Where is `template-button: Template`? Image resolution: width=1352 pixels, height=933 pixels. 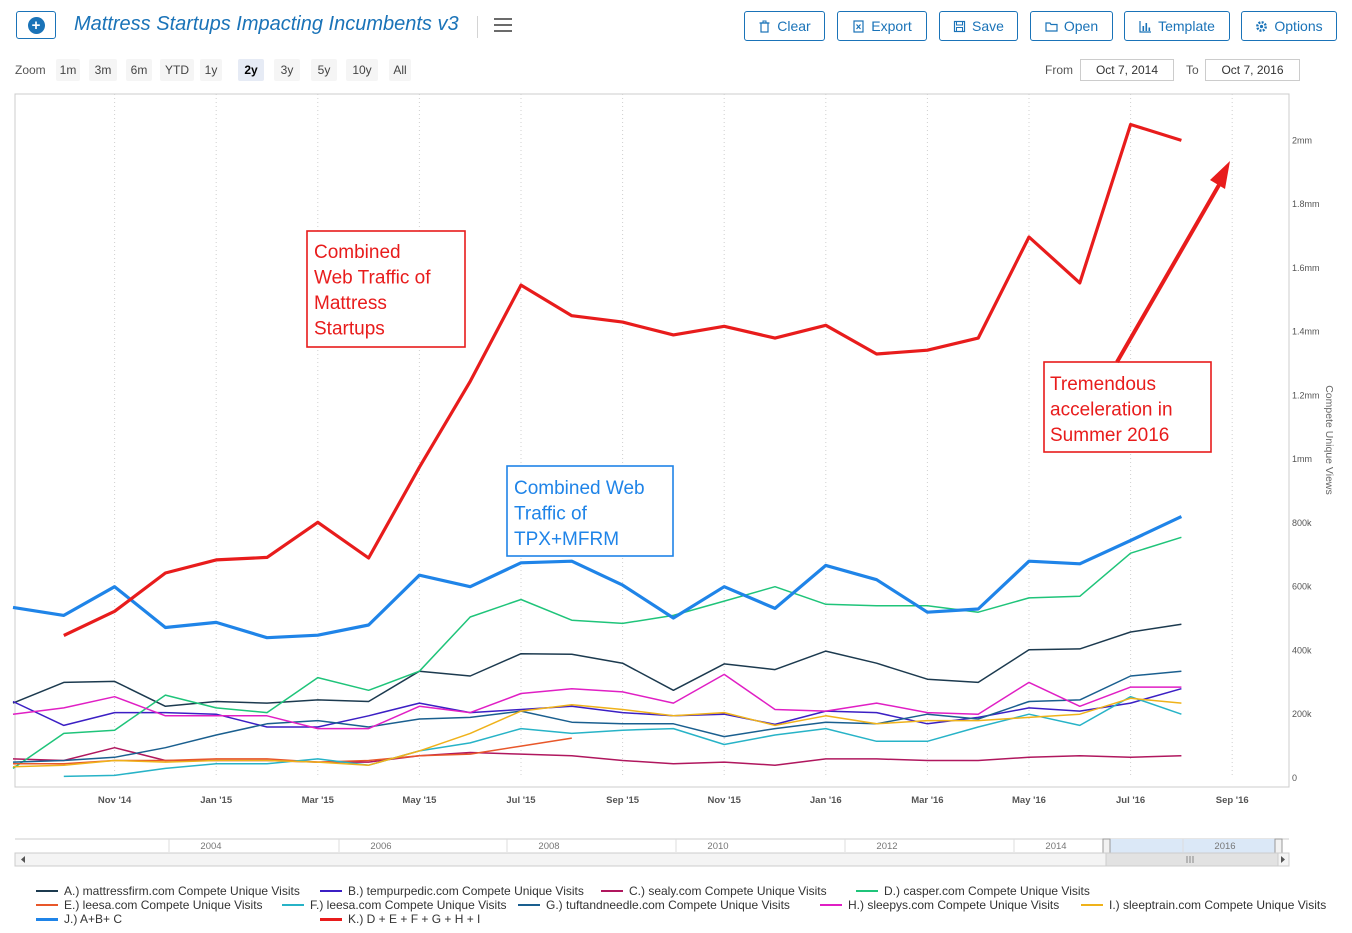
template-button: Template is located at coordinates (1177, 26).